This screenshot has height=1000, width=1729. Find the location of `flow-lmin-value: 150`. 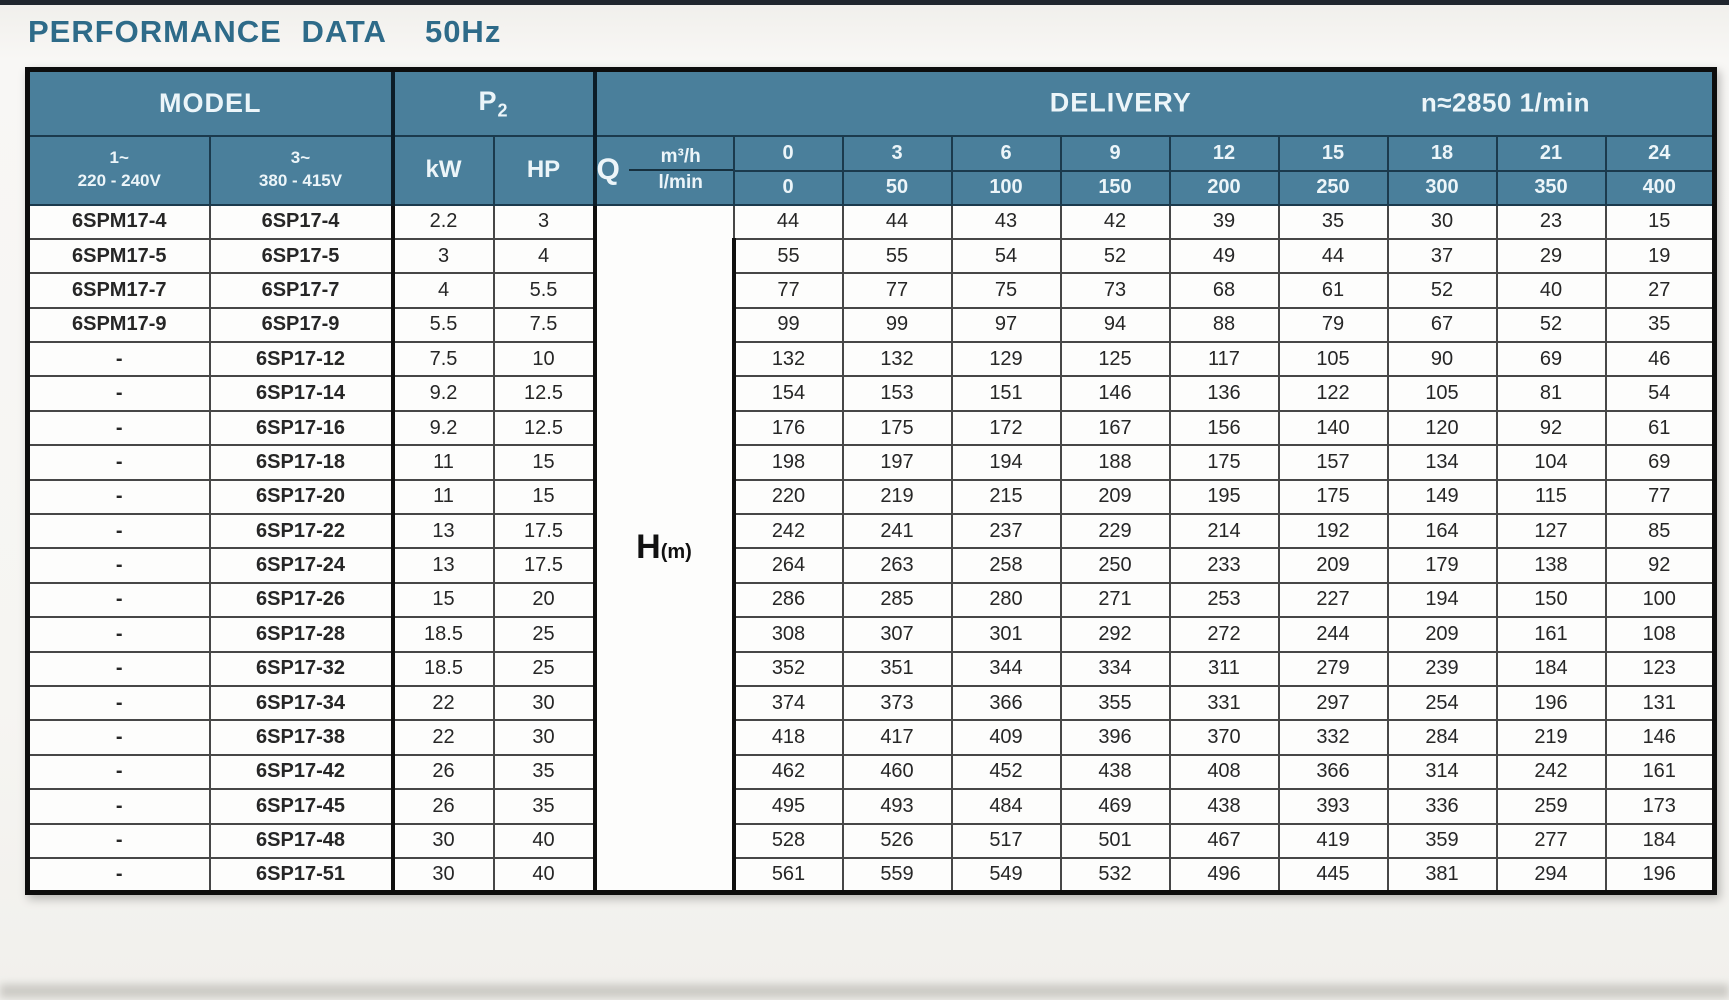

flow-lmin-value: 150 is located at coordinates (1115, 187).